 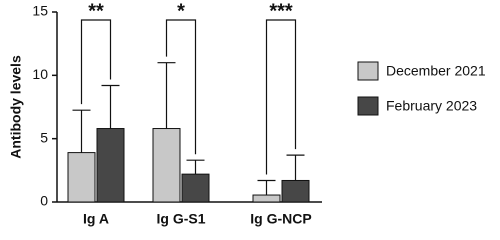 What do you see at coordinates (40, 11) in the screenshot?
I see `y-tick-label: 15` at bounding box center [40, 11].